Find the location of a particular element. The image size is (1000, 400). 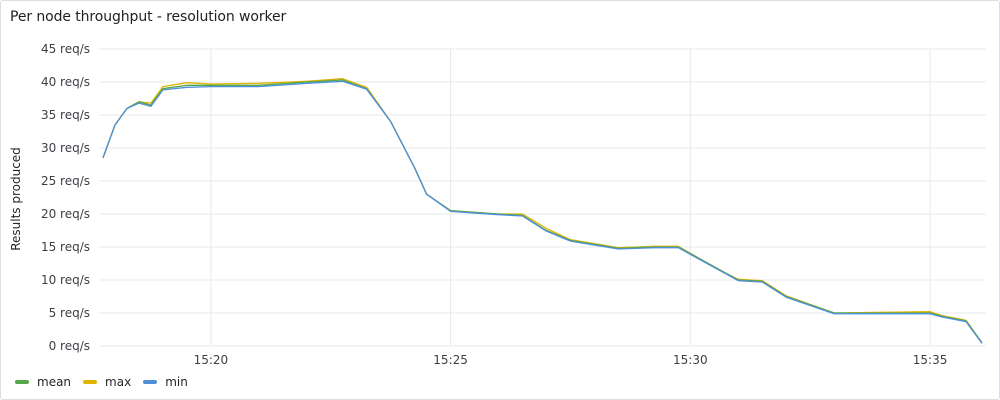

legend-swatch-max is located at coordinates (90, 382).